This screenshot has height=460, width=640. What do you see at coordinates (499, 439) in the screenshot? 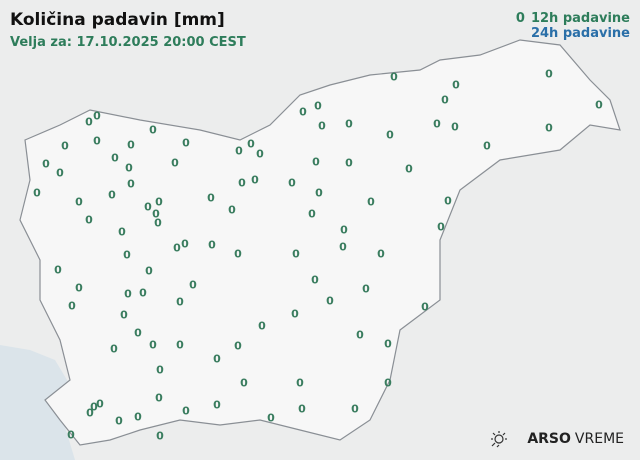
I see `sun-cloud-icon` at bounding box center [499, 439].